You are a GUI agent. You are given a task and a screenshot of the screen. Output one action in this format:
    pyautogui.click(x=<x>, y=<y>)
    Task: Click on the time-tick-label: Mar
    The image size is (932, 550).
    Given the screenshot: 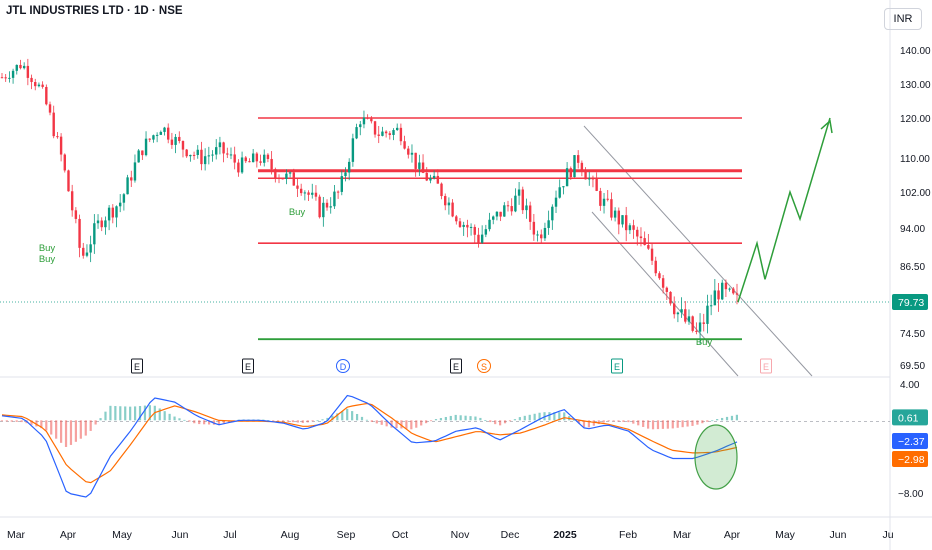 What is the action you would take?
    pyautogui.click(x=16, y=535)
    